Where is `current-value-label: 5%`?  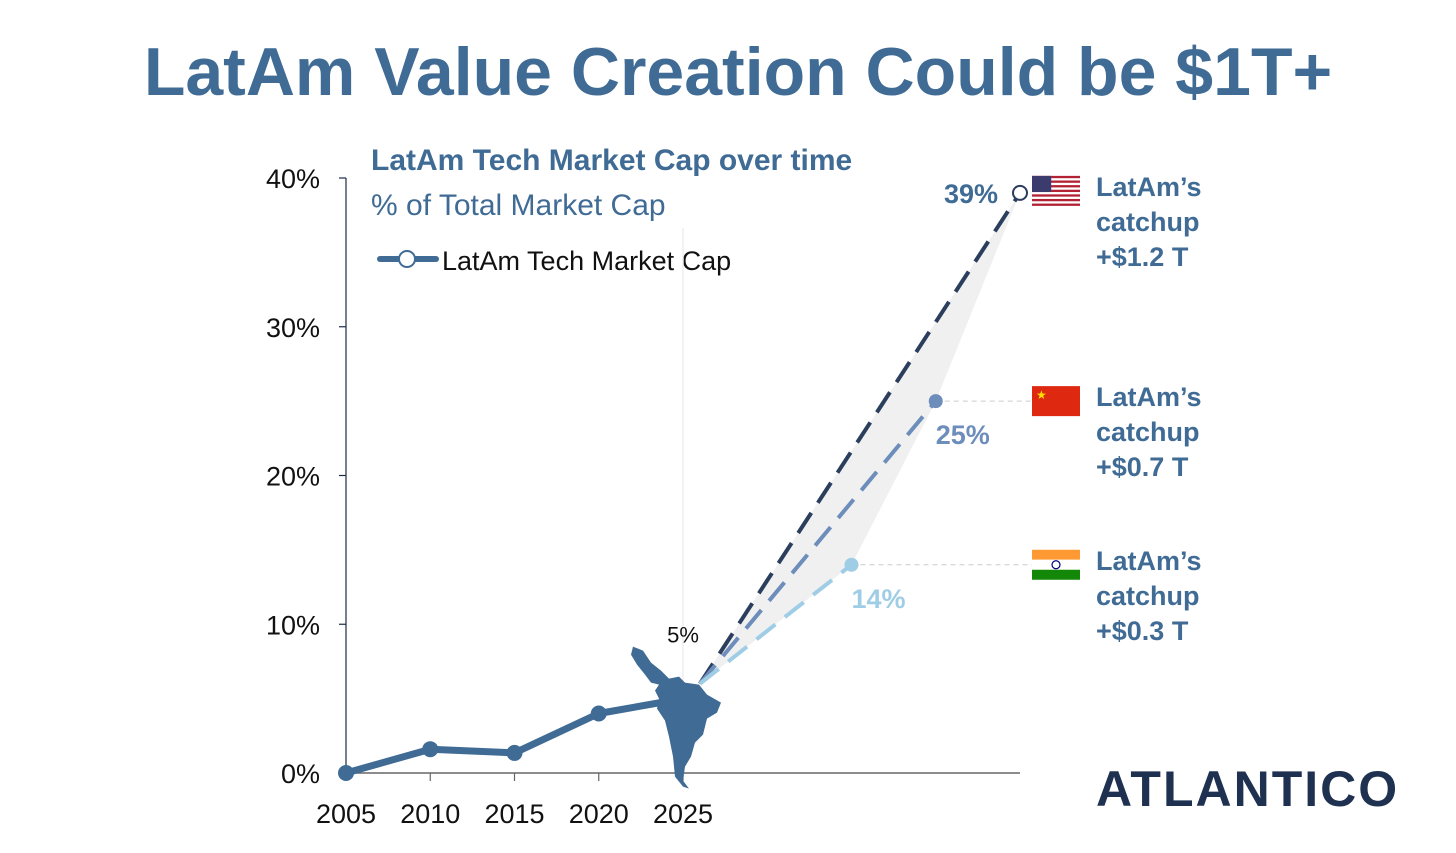
current-value-label: 5% is located at coordinates (683, 635).